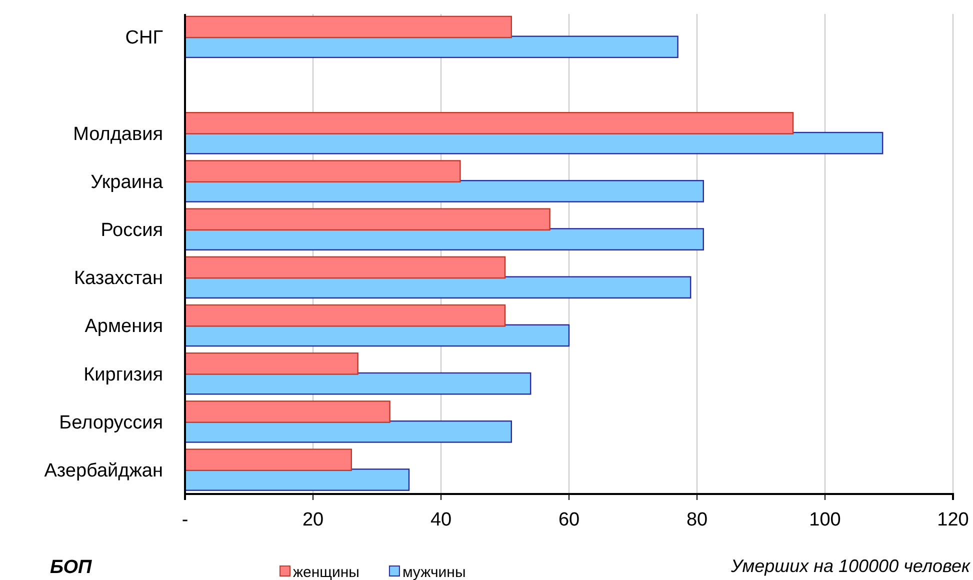 This screenshot has height=580, width=973. Describe the element at coordinates (313, 519) in the screenshot. I see `x-tick-label: 20` at that location.